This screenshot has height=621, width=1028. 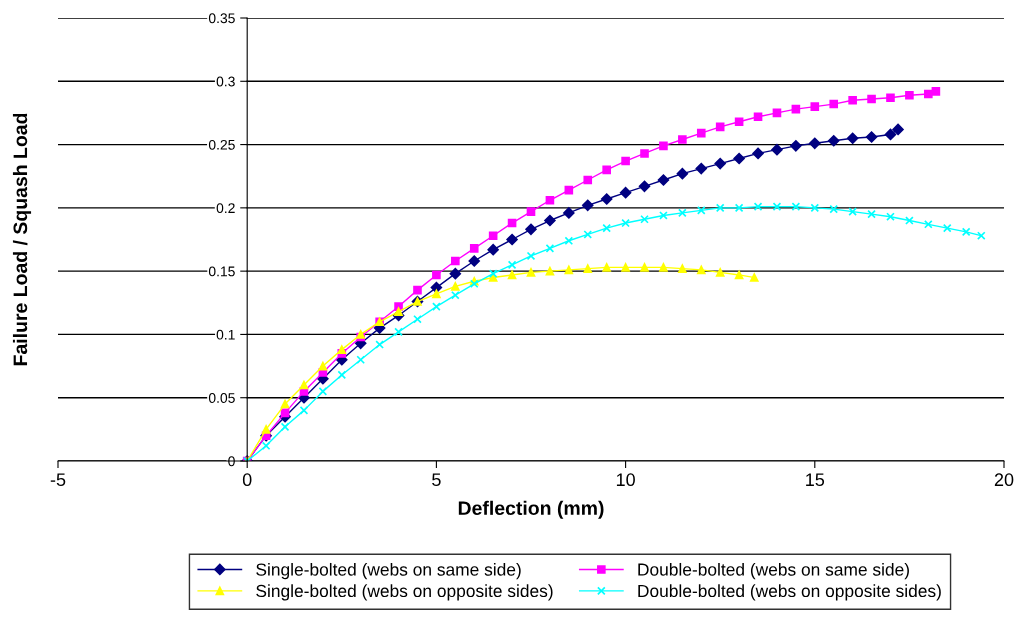 What do you see at coordinates (58, 480) in the screenshot?
I see `x-tick-label: -5` at bounding box center [58, 480].